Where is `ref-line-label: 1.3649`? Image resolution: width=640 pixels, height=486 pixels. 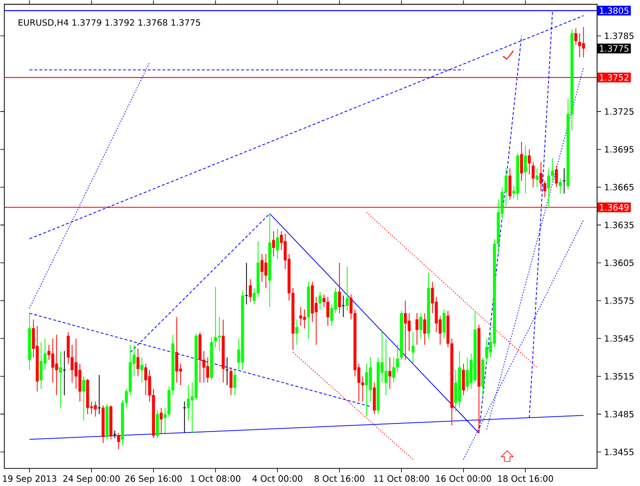
ref-line-label: 1.3649 is located at coordinates (614, 207).